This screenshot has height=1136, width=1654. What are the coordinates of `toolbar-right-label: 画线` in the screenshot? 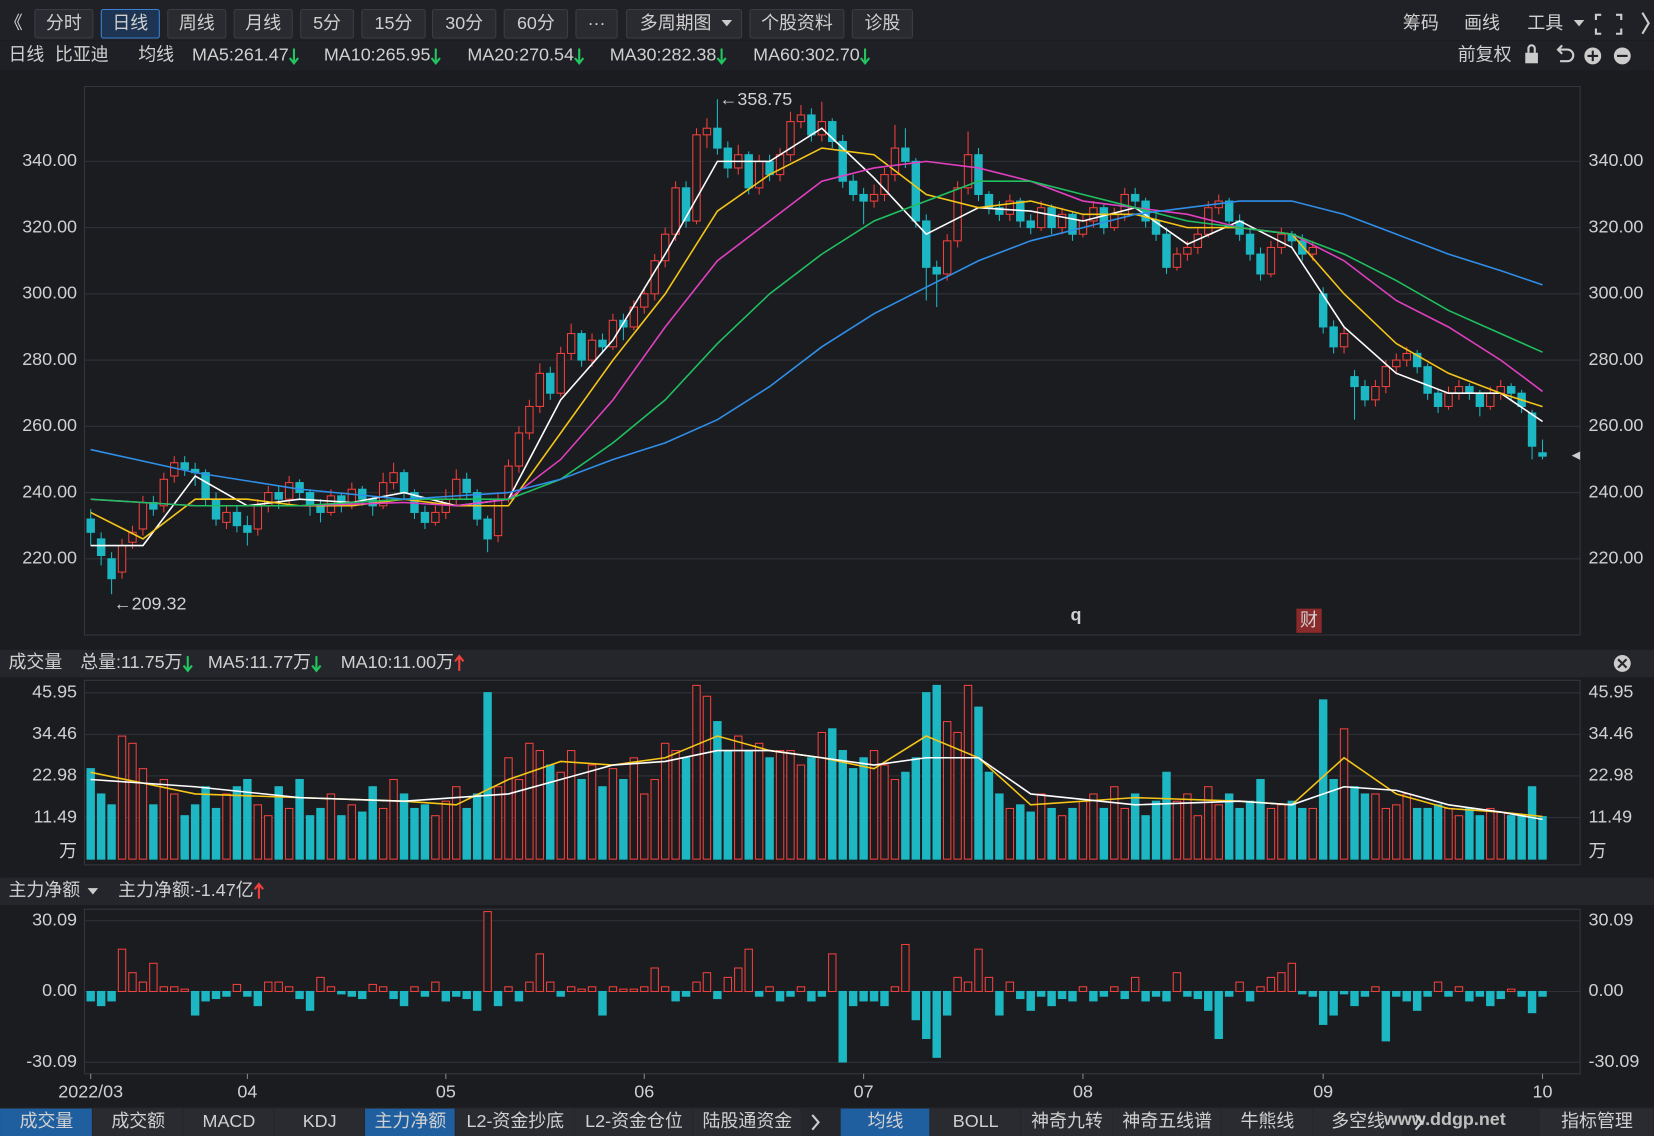 It's located at (1482, 23).